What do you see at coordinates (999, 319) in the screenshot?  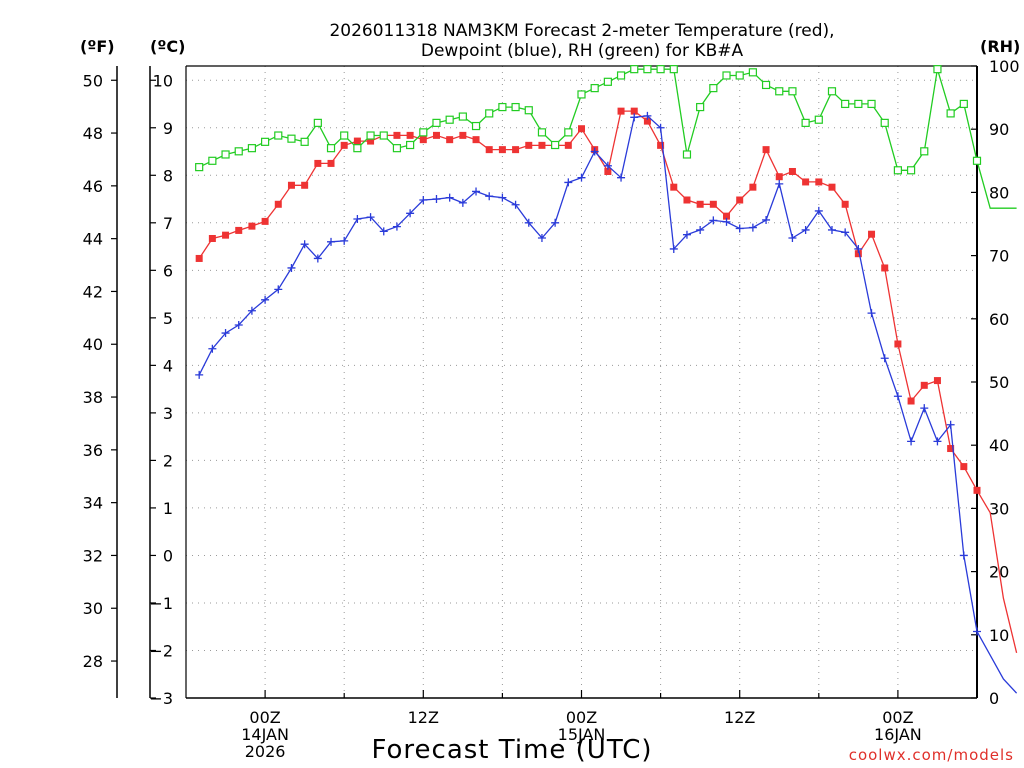 I see `rh-tick-label: 60` at bounding box center [999, 319].